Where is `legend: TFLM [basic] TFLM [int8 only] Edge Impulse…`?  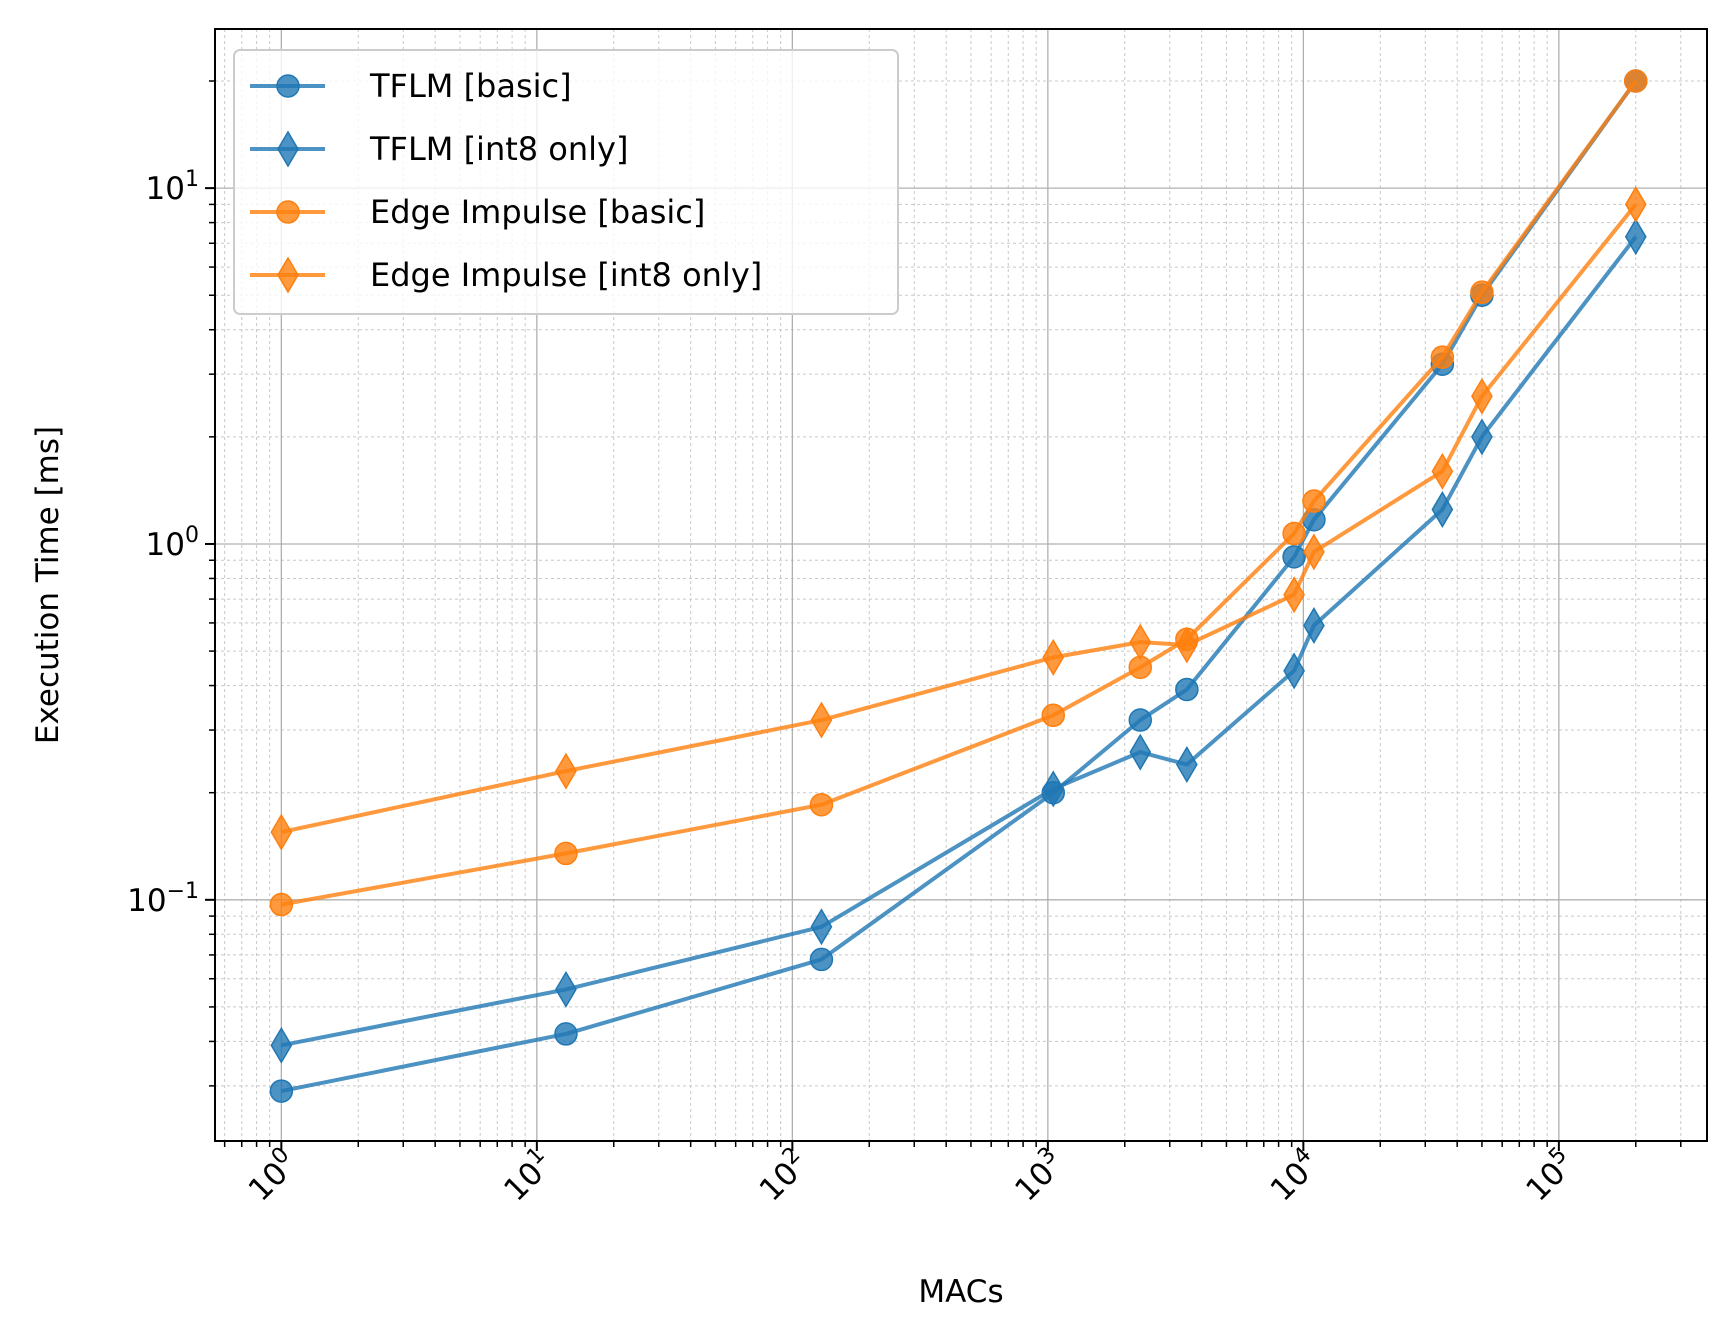 legend: TFLM [basic] TFLM [int8 only] Edge Impulse… is located at coordinates (566, 182).